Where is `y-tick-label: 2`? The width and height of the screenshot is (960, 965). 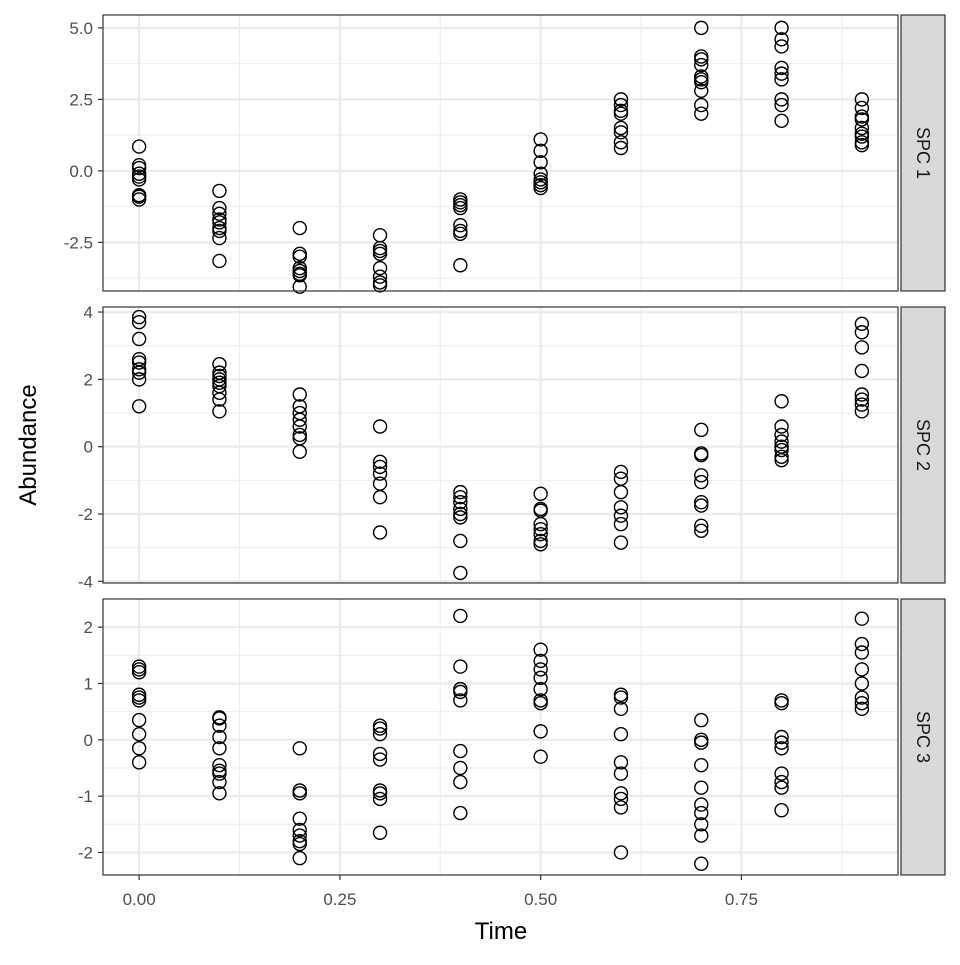
y-tick-label: 2 is located at coordinates (88, 627).